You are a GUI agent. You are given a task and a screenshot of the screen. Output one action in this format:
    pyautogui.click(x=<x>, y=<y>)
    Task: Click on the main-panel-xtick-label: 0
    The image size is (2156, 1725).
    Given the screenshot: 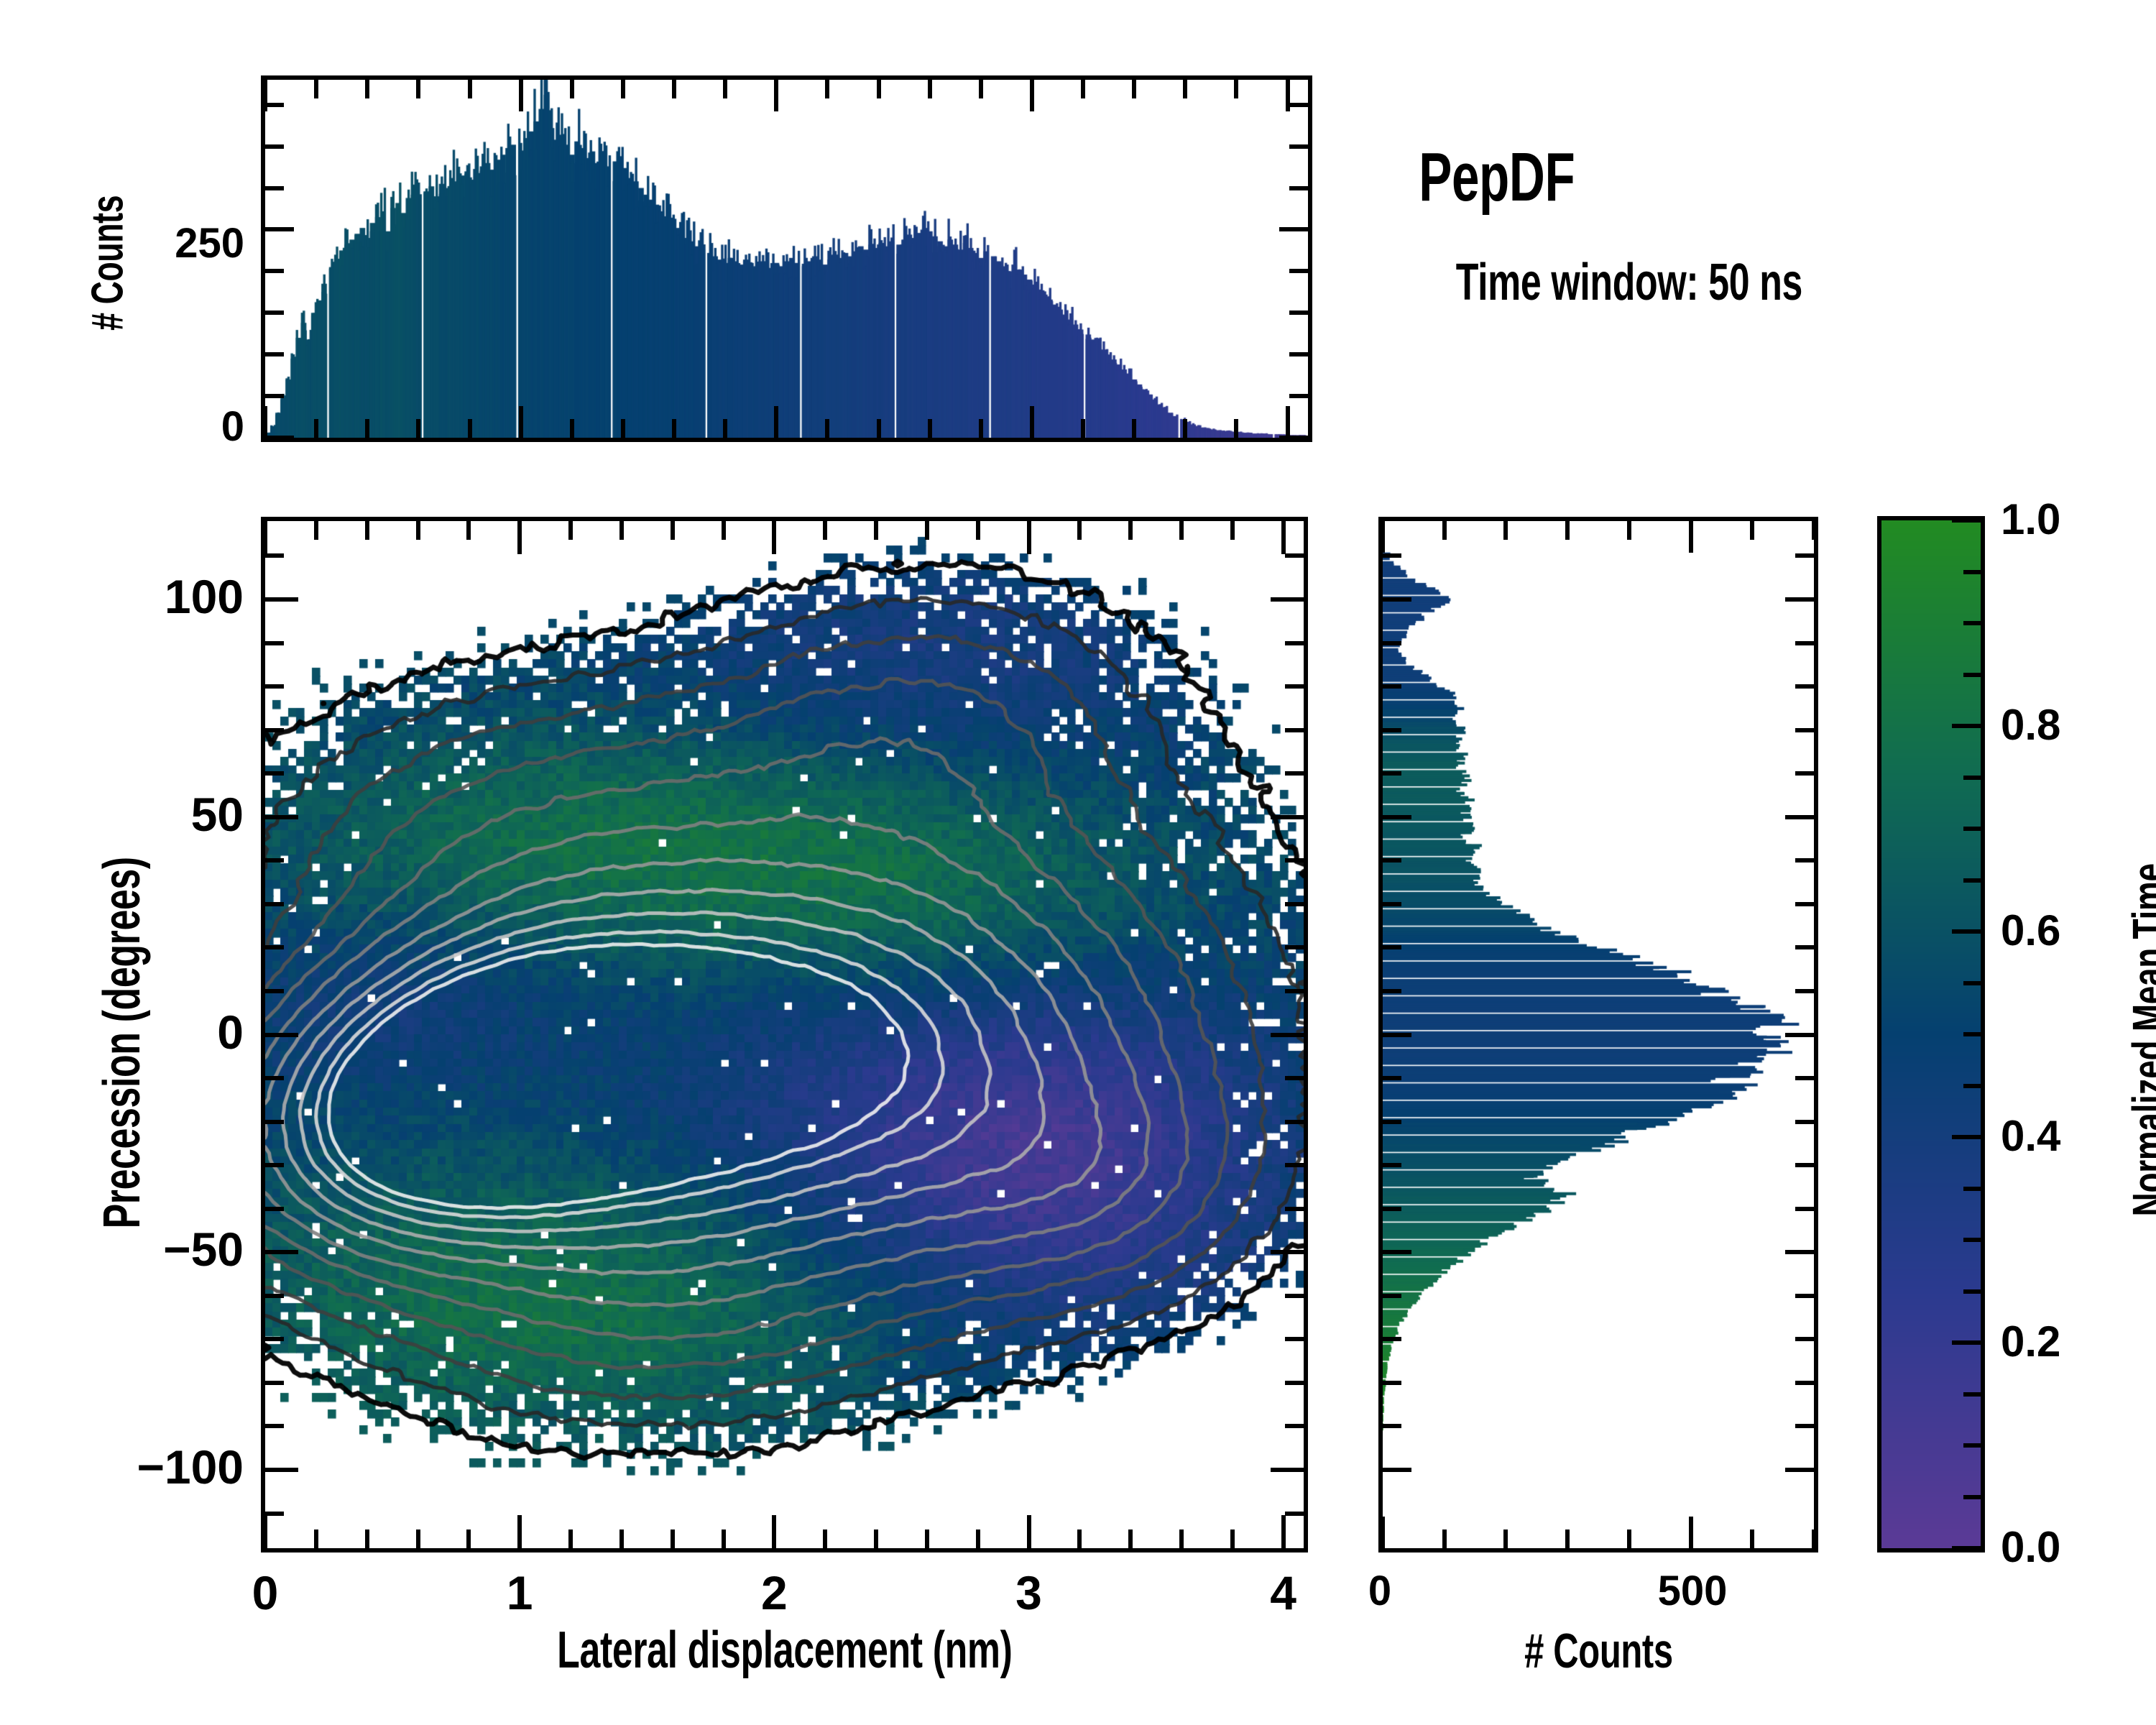 What is the action you would take?
    pyautogui.click(x=265, y=1592)
    